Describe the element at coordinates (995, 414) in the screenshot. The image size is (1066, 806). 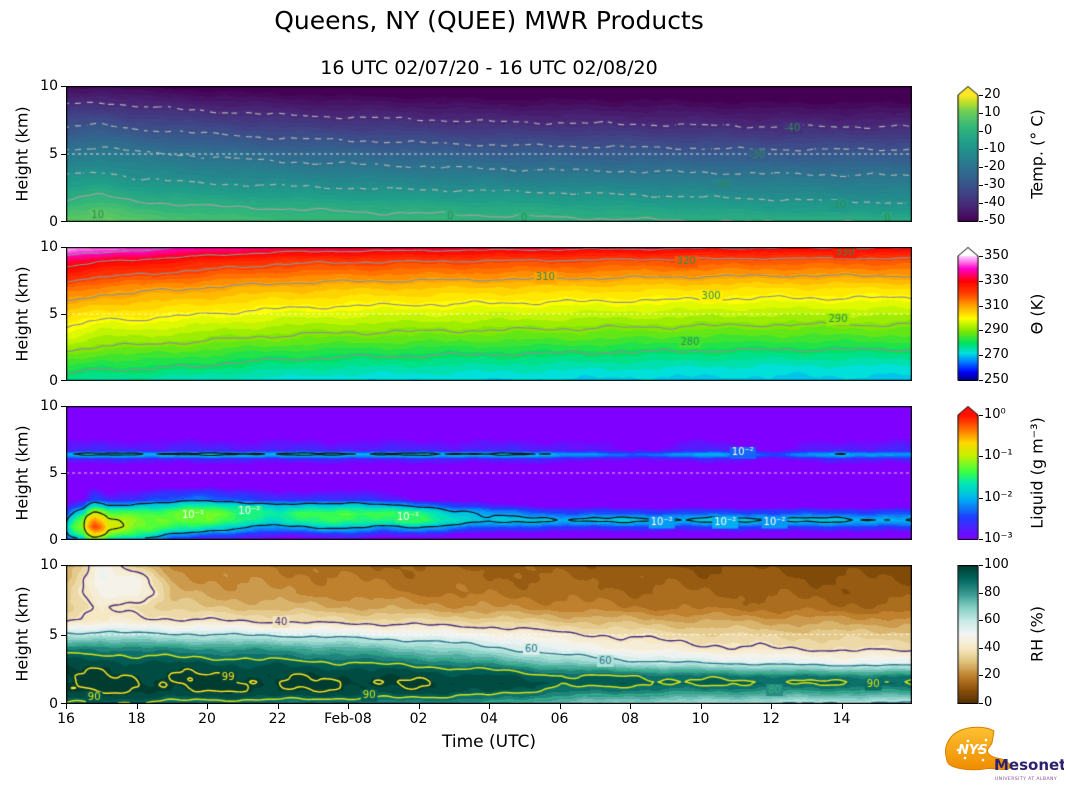
I see `colorbar-tick-label: 10⁰` at that location.